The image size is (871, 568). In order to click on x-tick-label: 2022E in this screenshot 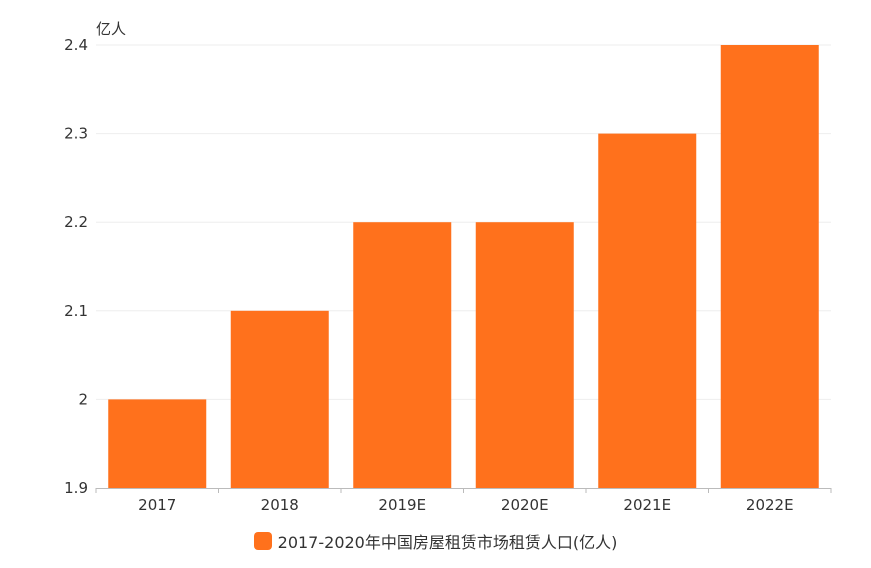, I will do `click(770, 505)`.